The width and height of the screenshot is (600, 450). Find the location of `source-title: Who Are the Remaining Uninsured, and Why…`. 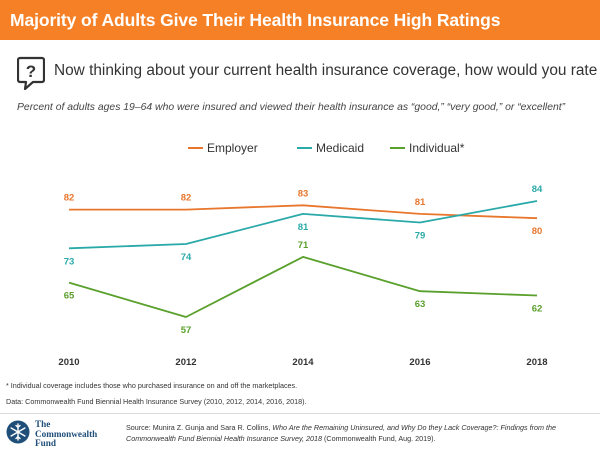

source-title: Who Are the Remaining Uninsured, and Why… is located at coordinates (341, 433).